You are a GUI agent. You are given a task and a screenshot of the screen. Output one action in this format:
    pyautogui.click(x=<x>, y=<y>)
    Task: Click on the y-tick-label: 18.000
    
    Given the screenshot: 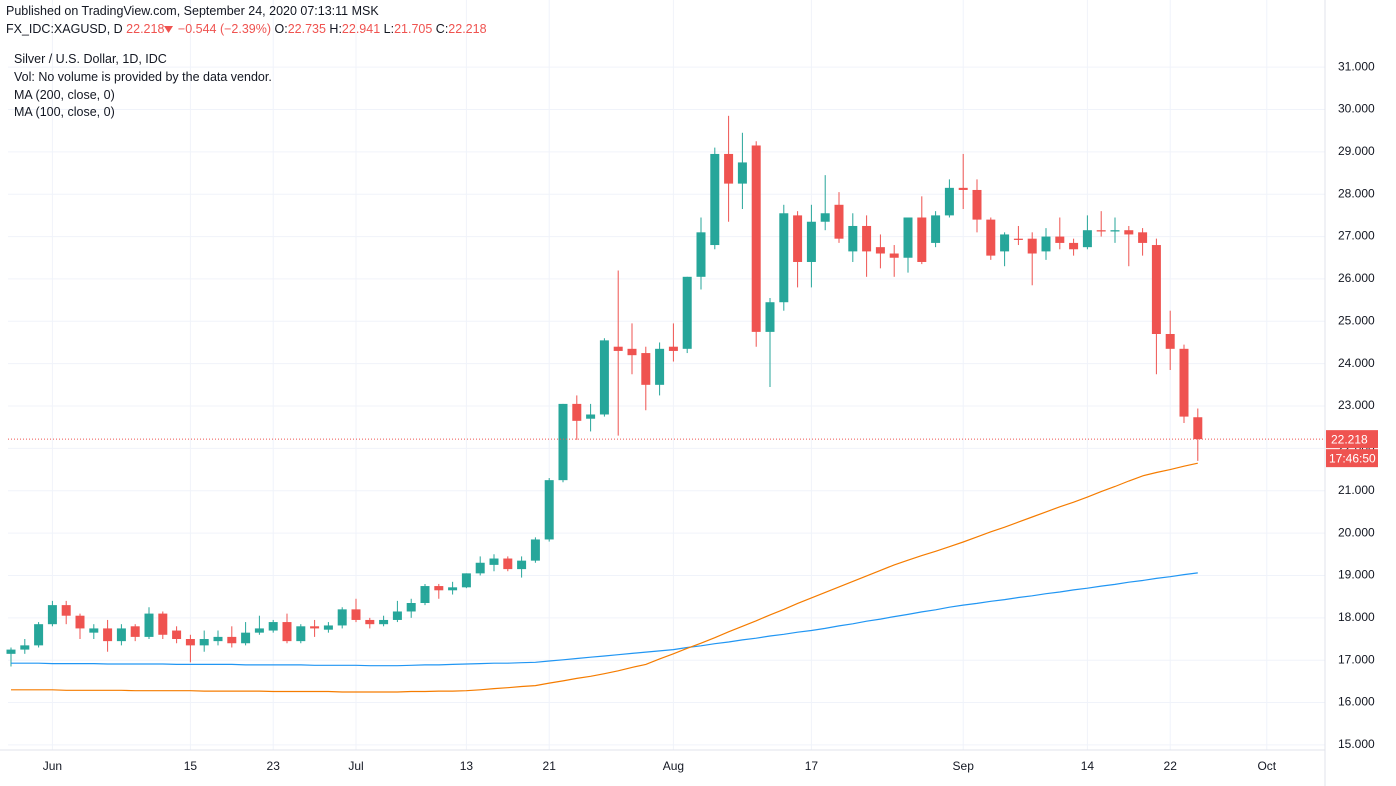 What is the action you would take?
    pyautogui.click(x=1356, y=617)
    